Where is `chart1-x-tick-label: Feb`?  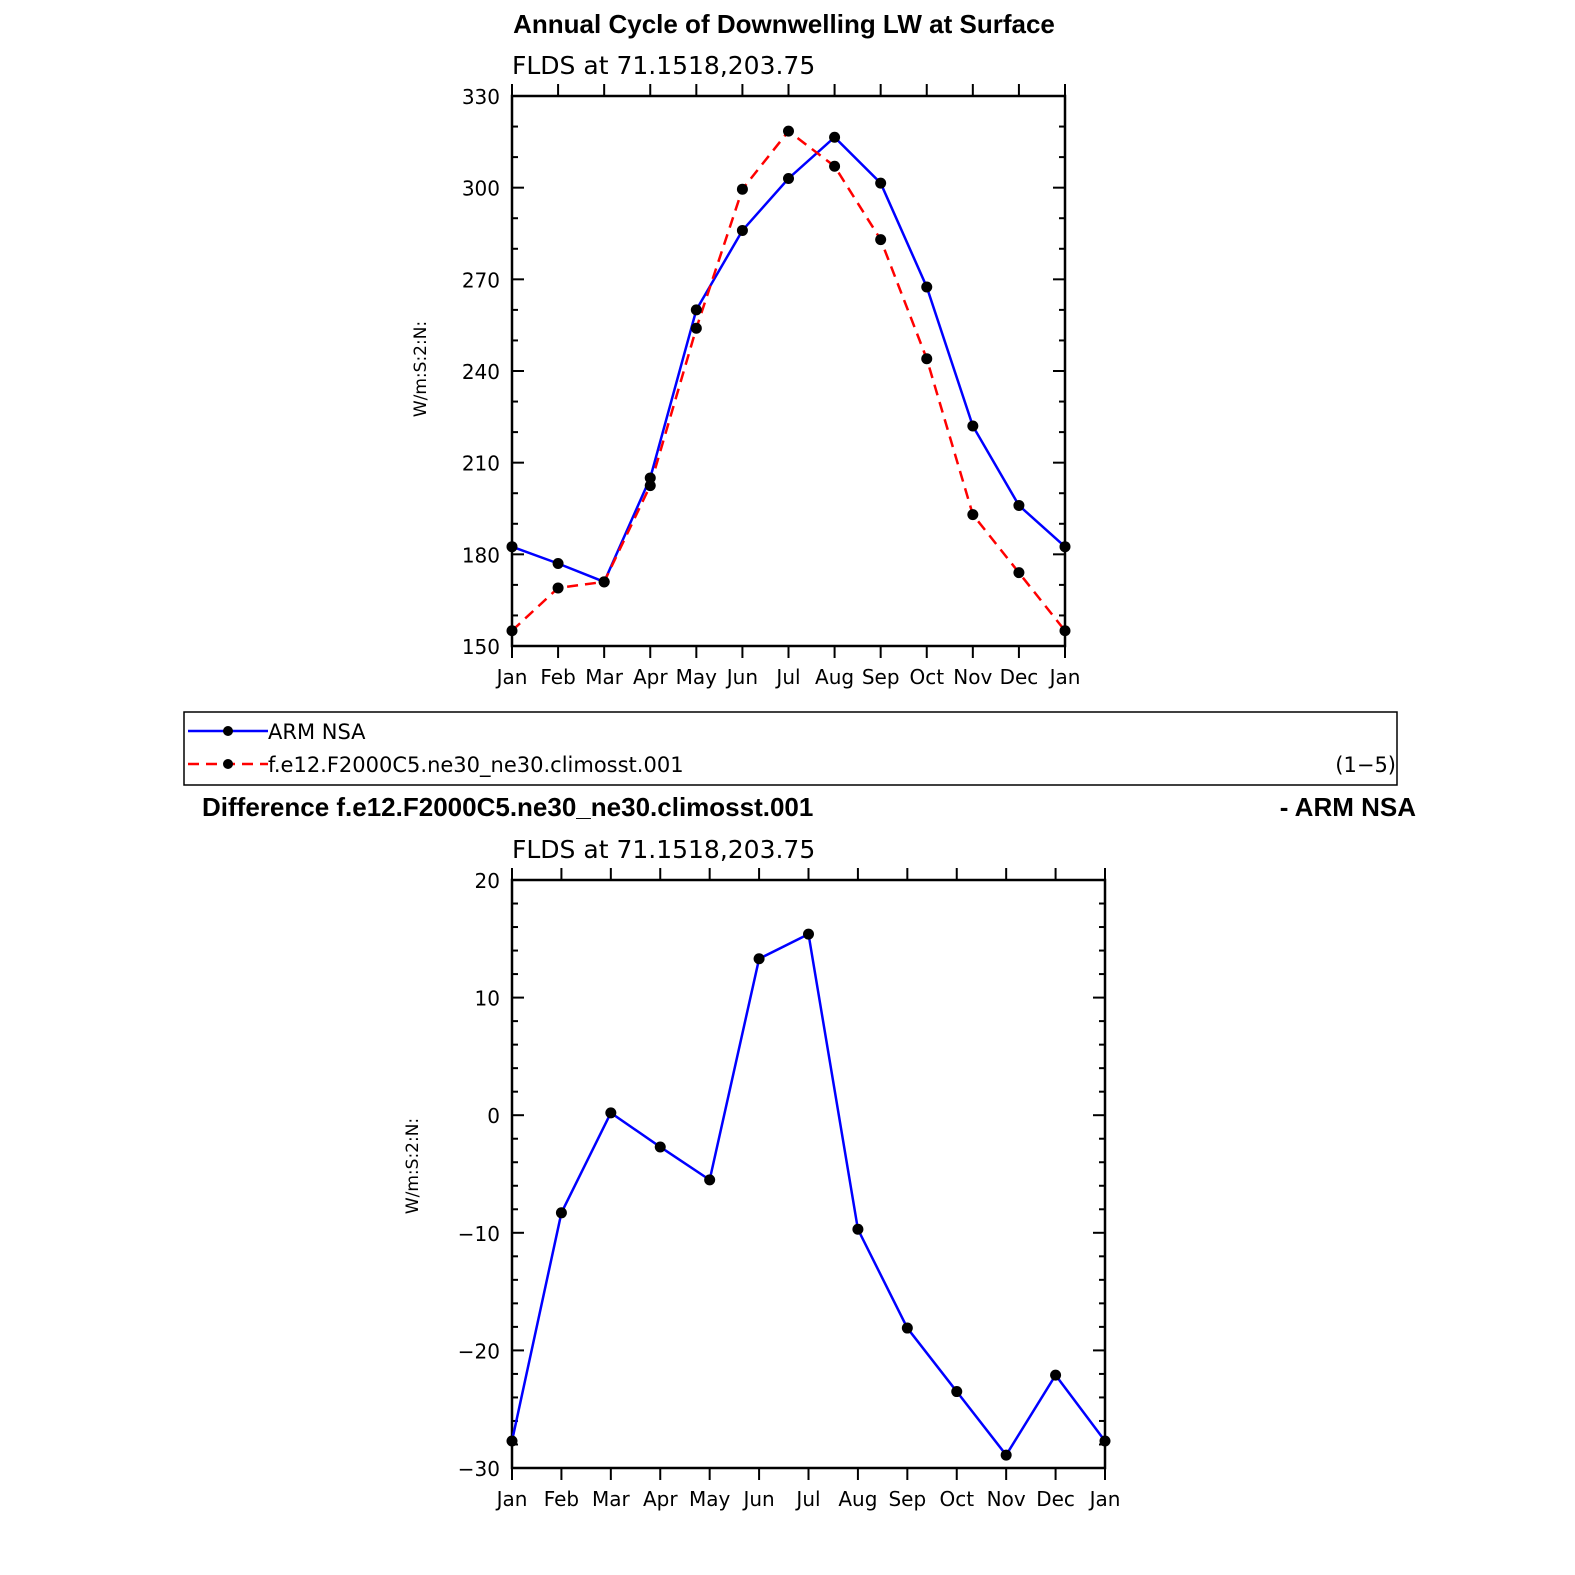 chart1-x-tick-label: Feb is located at coordinates (557, 677).